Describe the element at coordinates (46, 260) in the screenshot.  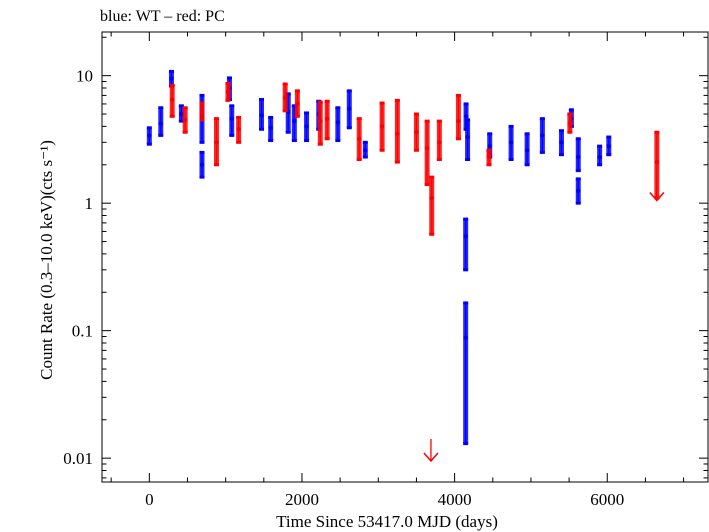
I see `y-axis-label: Count Rate (0.3–10.0 keV)(cts s⁻¹)` at that location.